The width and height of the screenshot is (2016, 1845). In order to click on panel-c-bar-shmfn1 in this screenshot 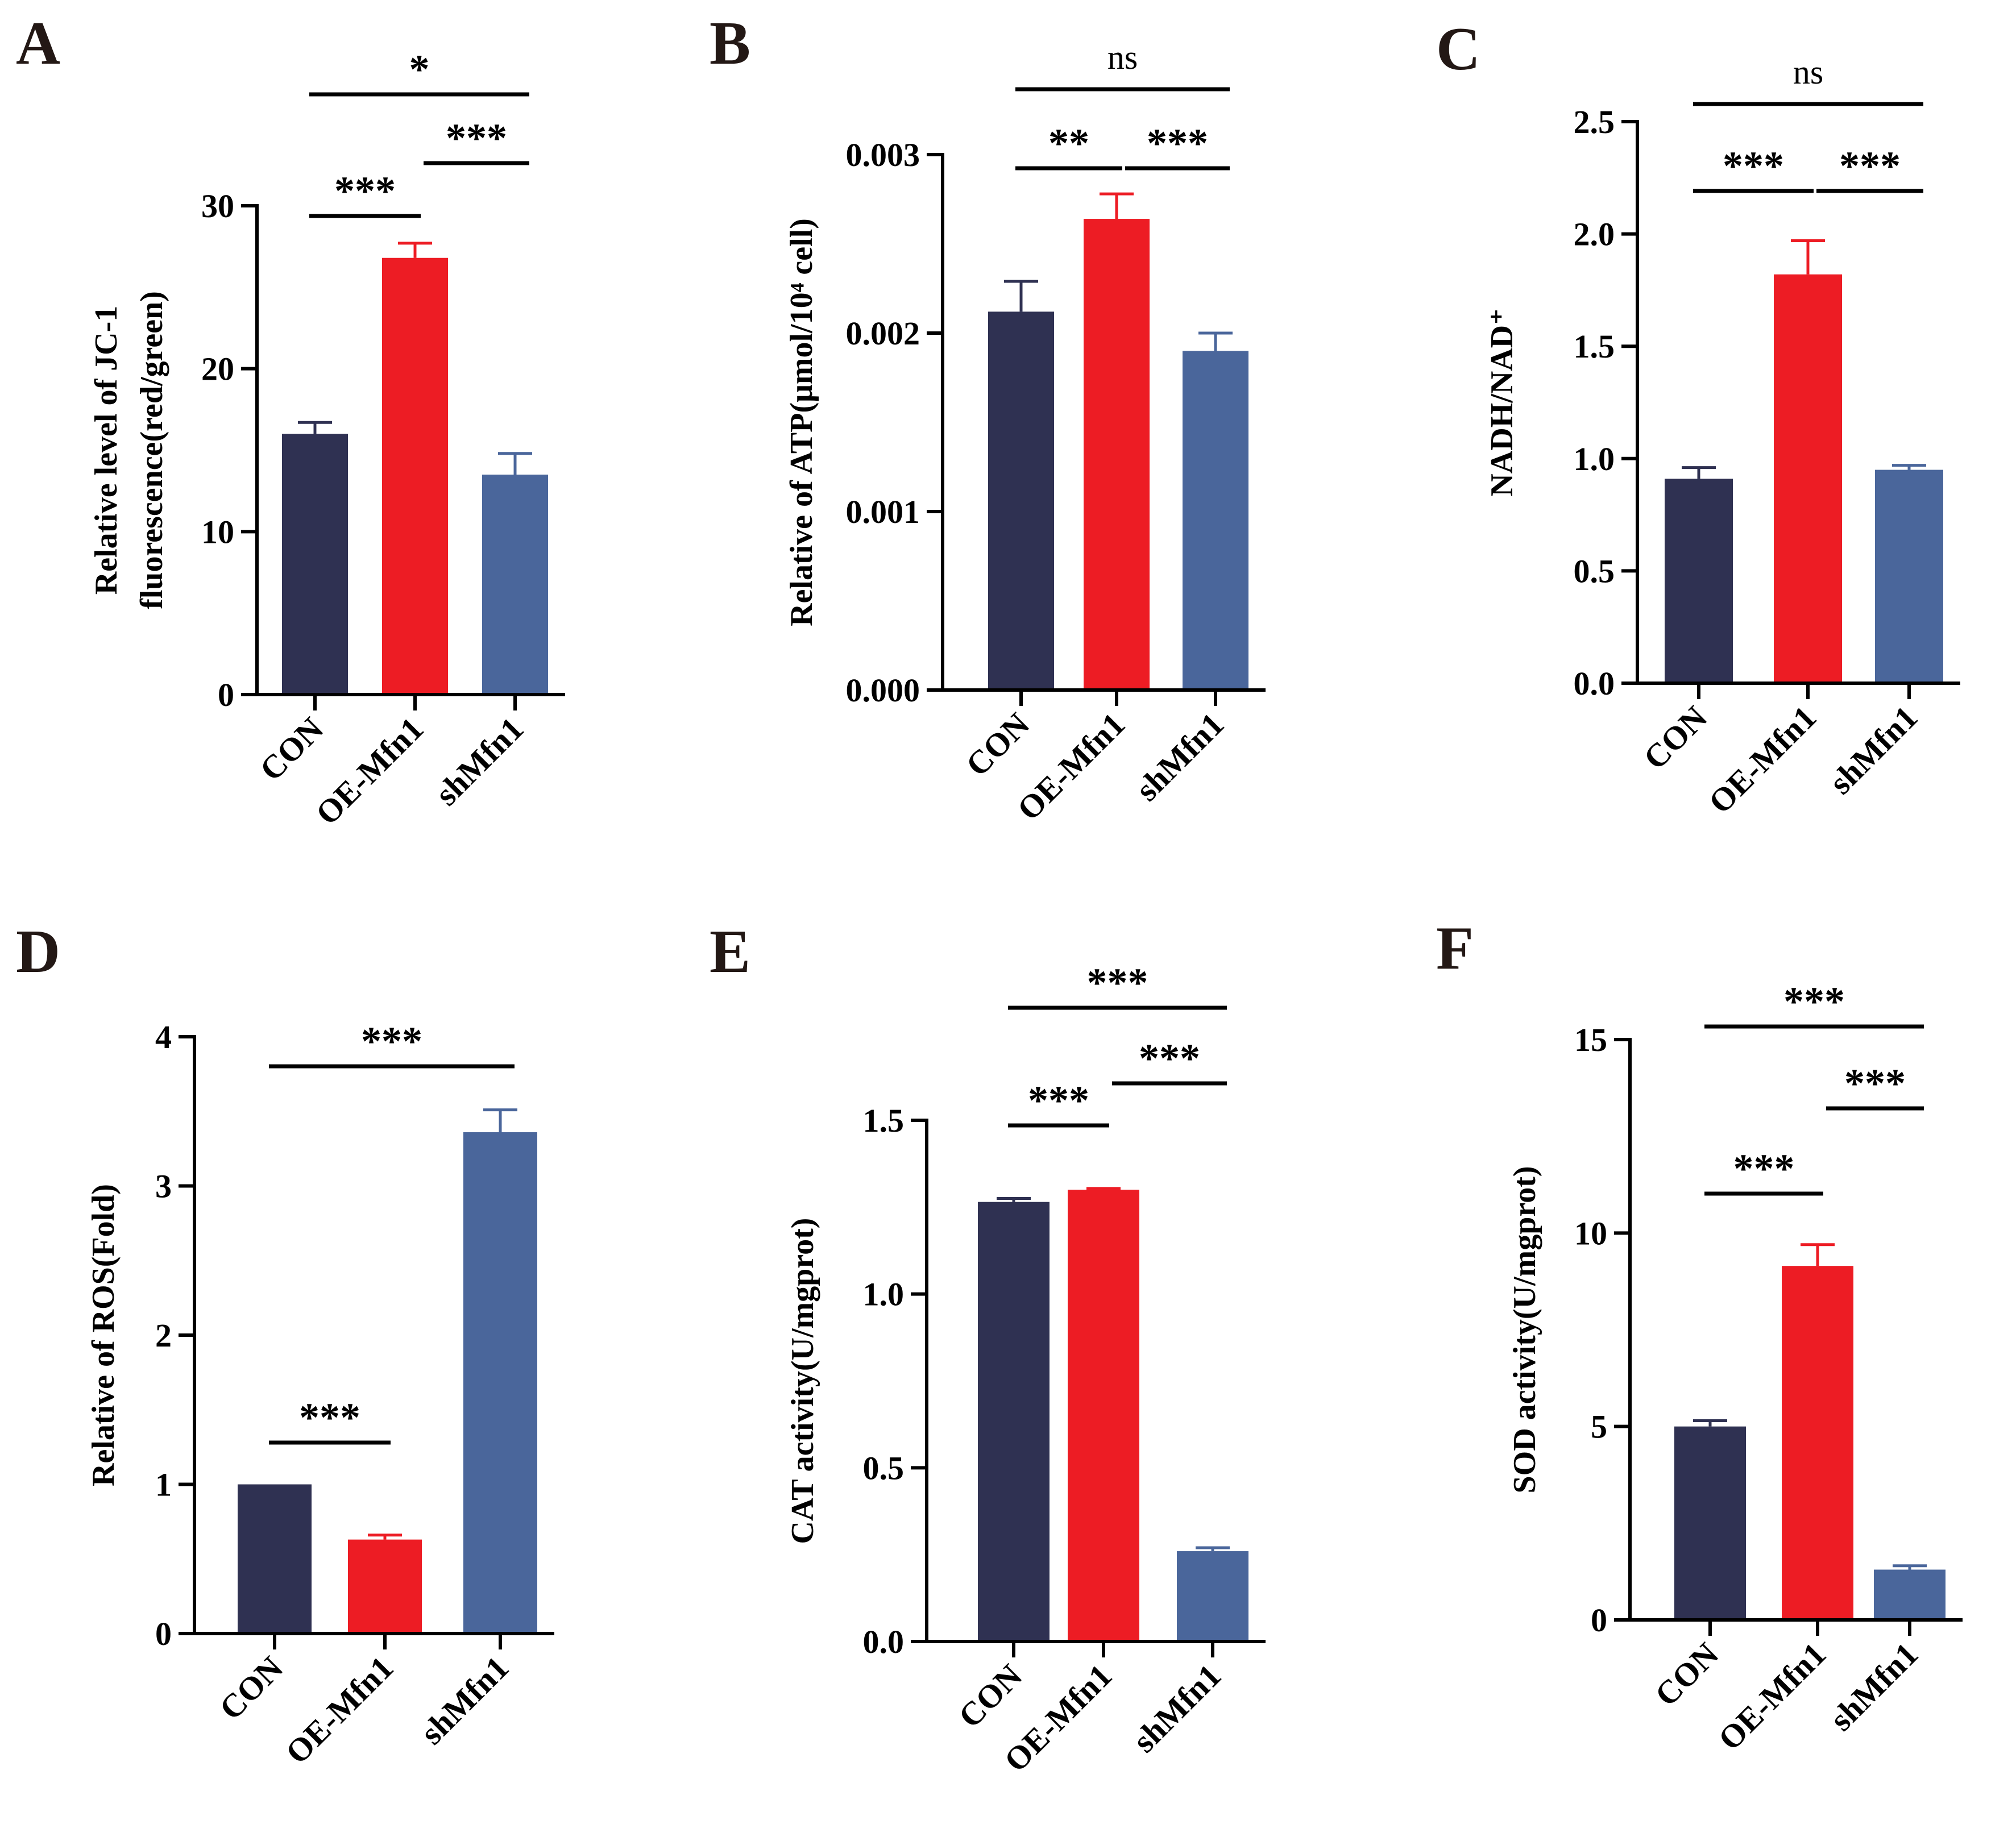, I will do `click(1909, 576)`.